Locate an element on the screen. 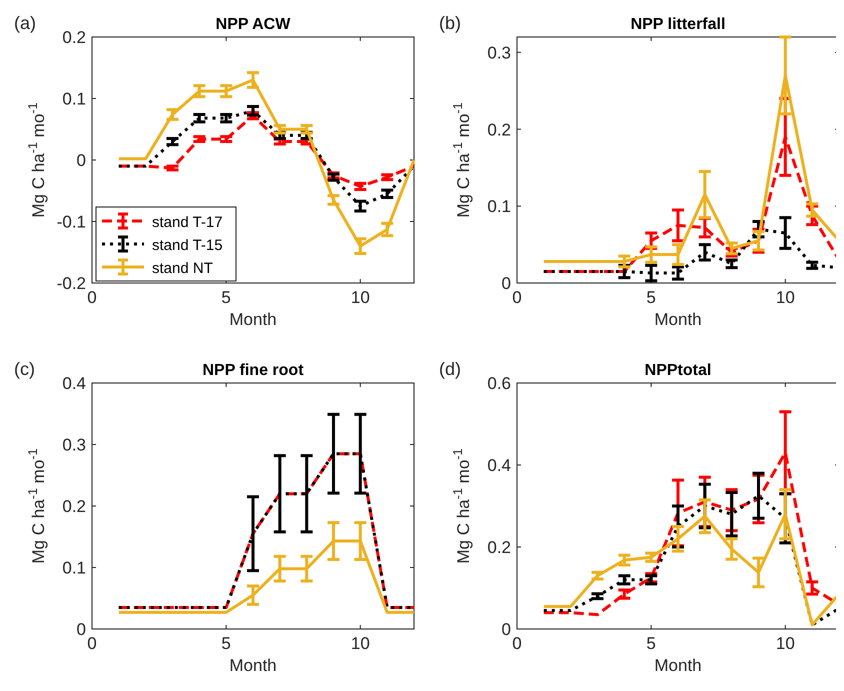 The width and height of the screenshot is (844, 691). text: (c) is located at coordinates (24, 369).